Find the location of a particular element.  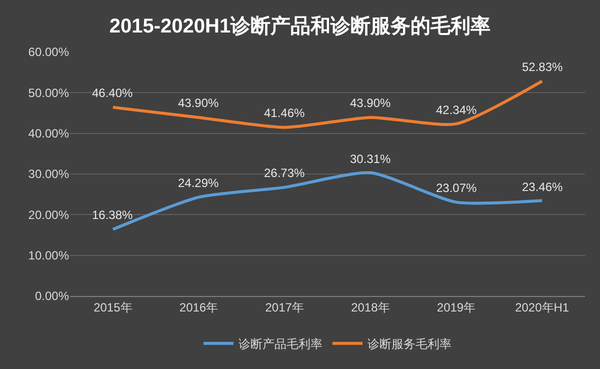

y-tick-label: 20.00% is located at coordinates (49, 215).